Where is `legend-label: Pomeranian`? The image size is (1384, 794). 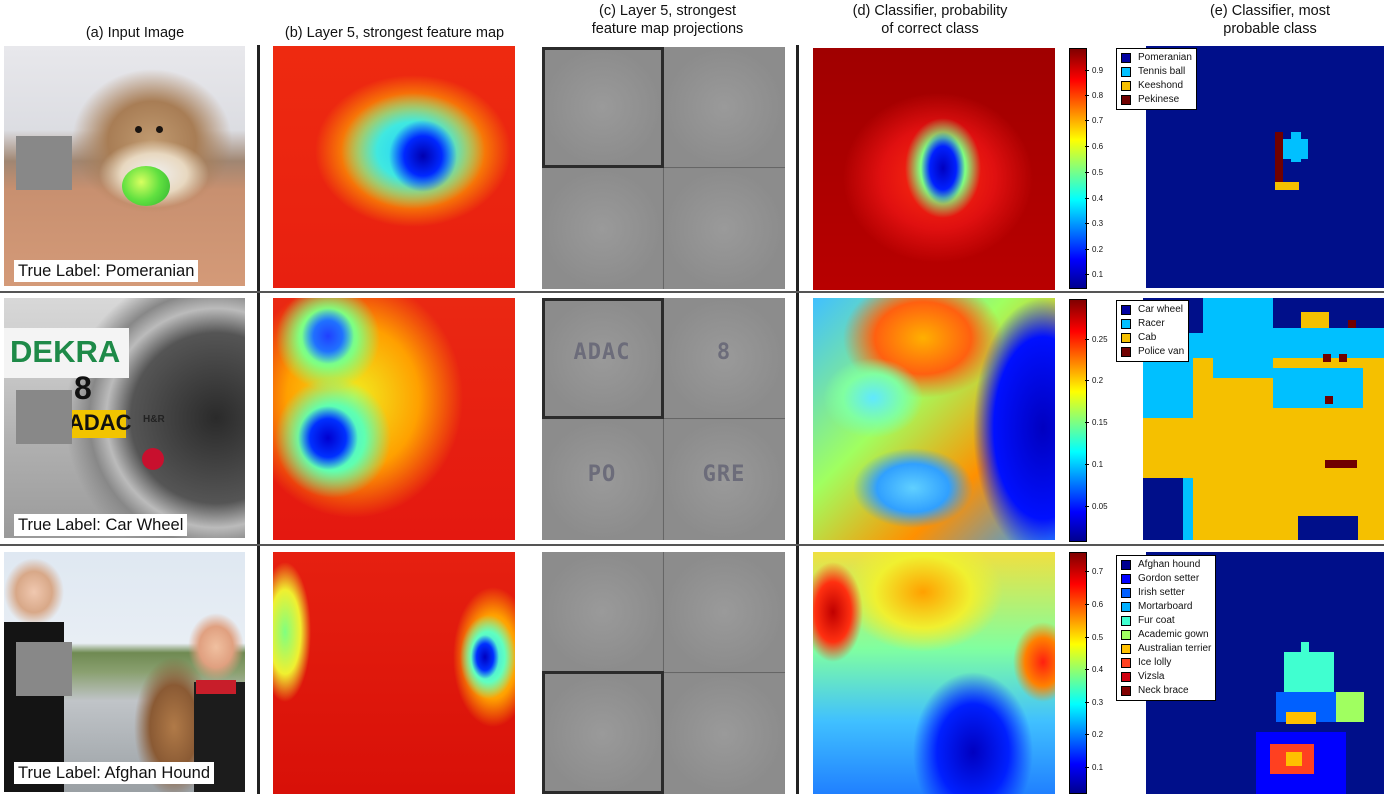
legend-label: Pomeranian is located at coordinates (1165, 57).